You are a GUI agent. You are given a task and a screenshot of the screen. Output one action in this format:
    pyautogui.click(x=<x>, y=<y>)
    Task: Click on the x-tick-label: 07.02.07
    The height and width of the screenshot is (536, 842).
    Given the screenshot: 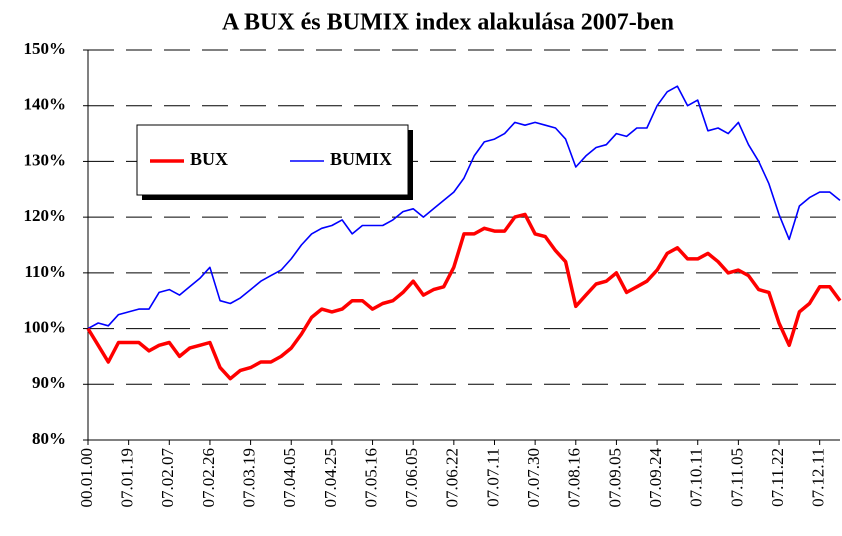 What is the action you would take?
    pyautogui.click(x=167, y=478)
    